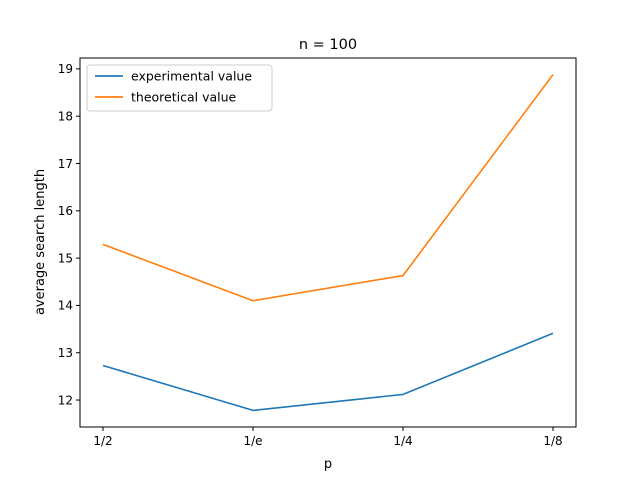  I want to click on x-tick-label: 1/e, so click(252, 441).